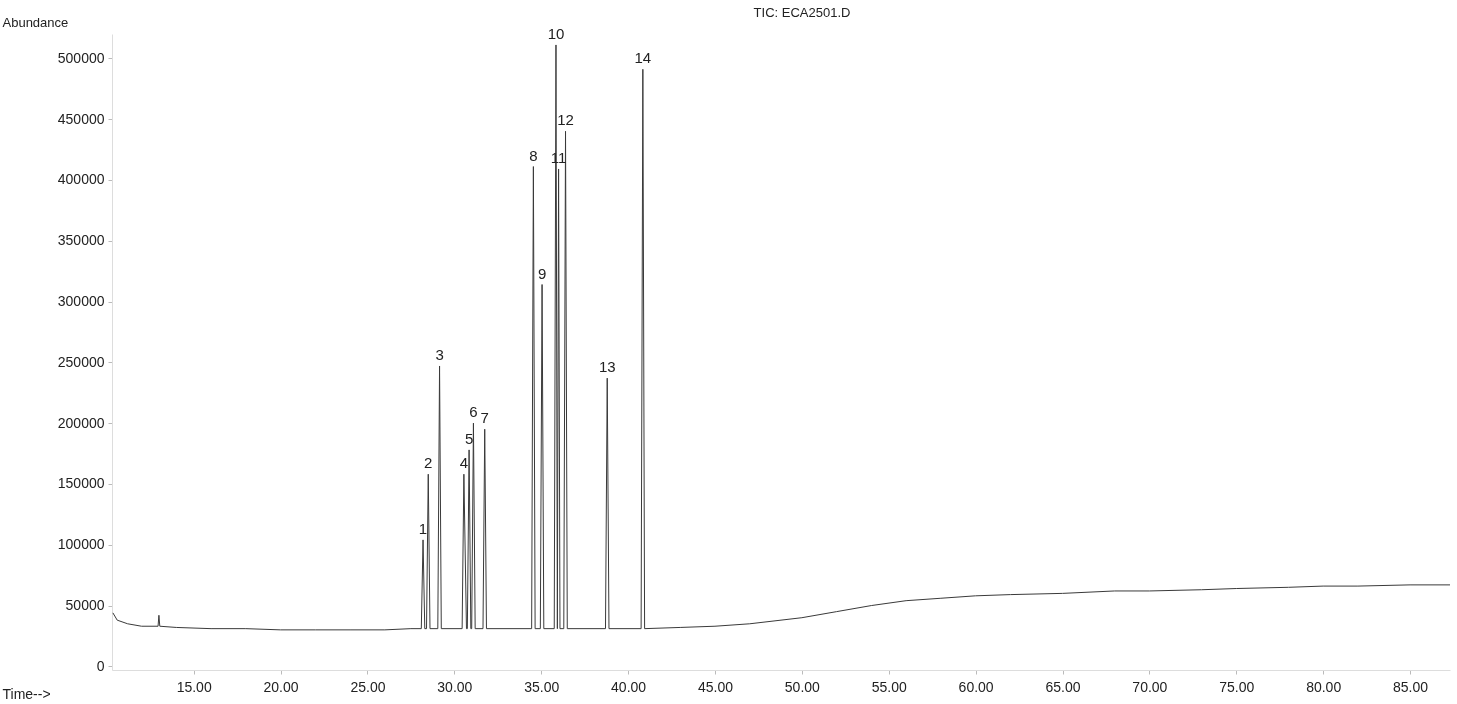 This screenshot has width=1457, height=704. What do you see at coordinates (81, 57) in the screenshot?
I see `y-tick-label: 500000` at bounding box center [81, 57].